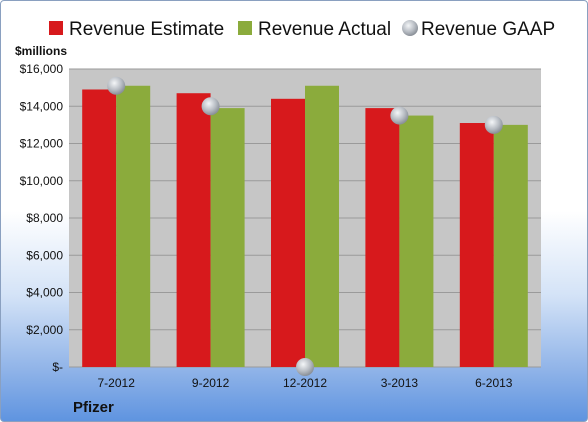  Describe the element at coordinates (211, 383) in the screenshot. I see `x-tick-label: 9-2012` at that location.